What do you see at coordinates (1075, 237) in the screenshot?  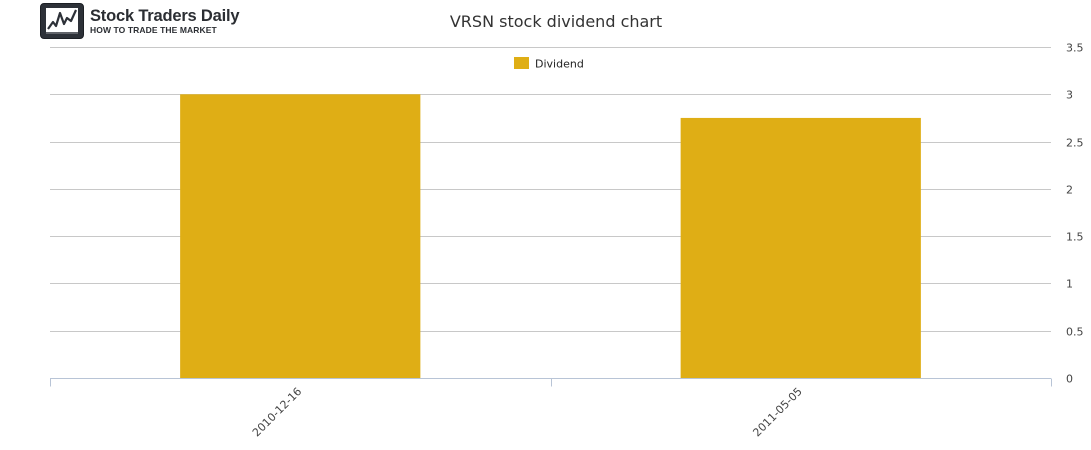 I see `y-tick-label: 1.5` at bounding box center [1075, 237].